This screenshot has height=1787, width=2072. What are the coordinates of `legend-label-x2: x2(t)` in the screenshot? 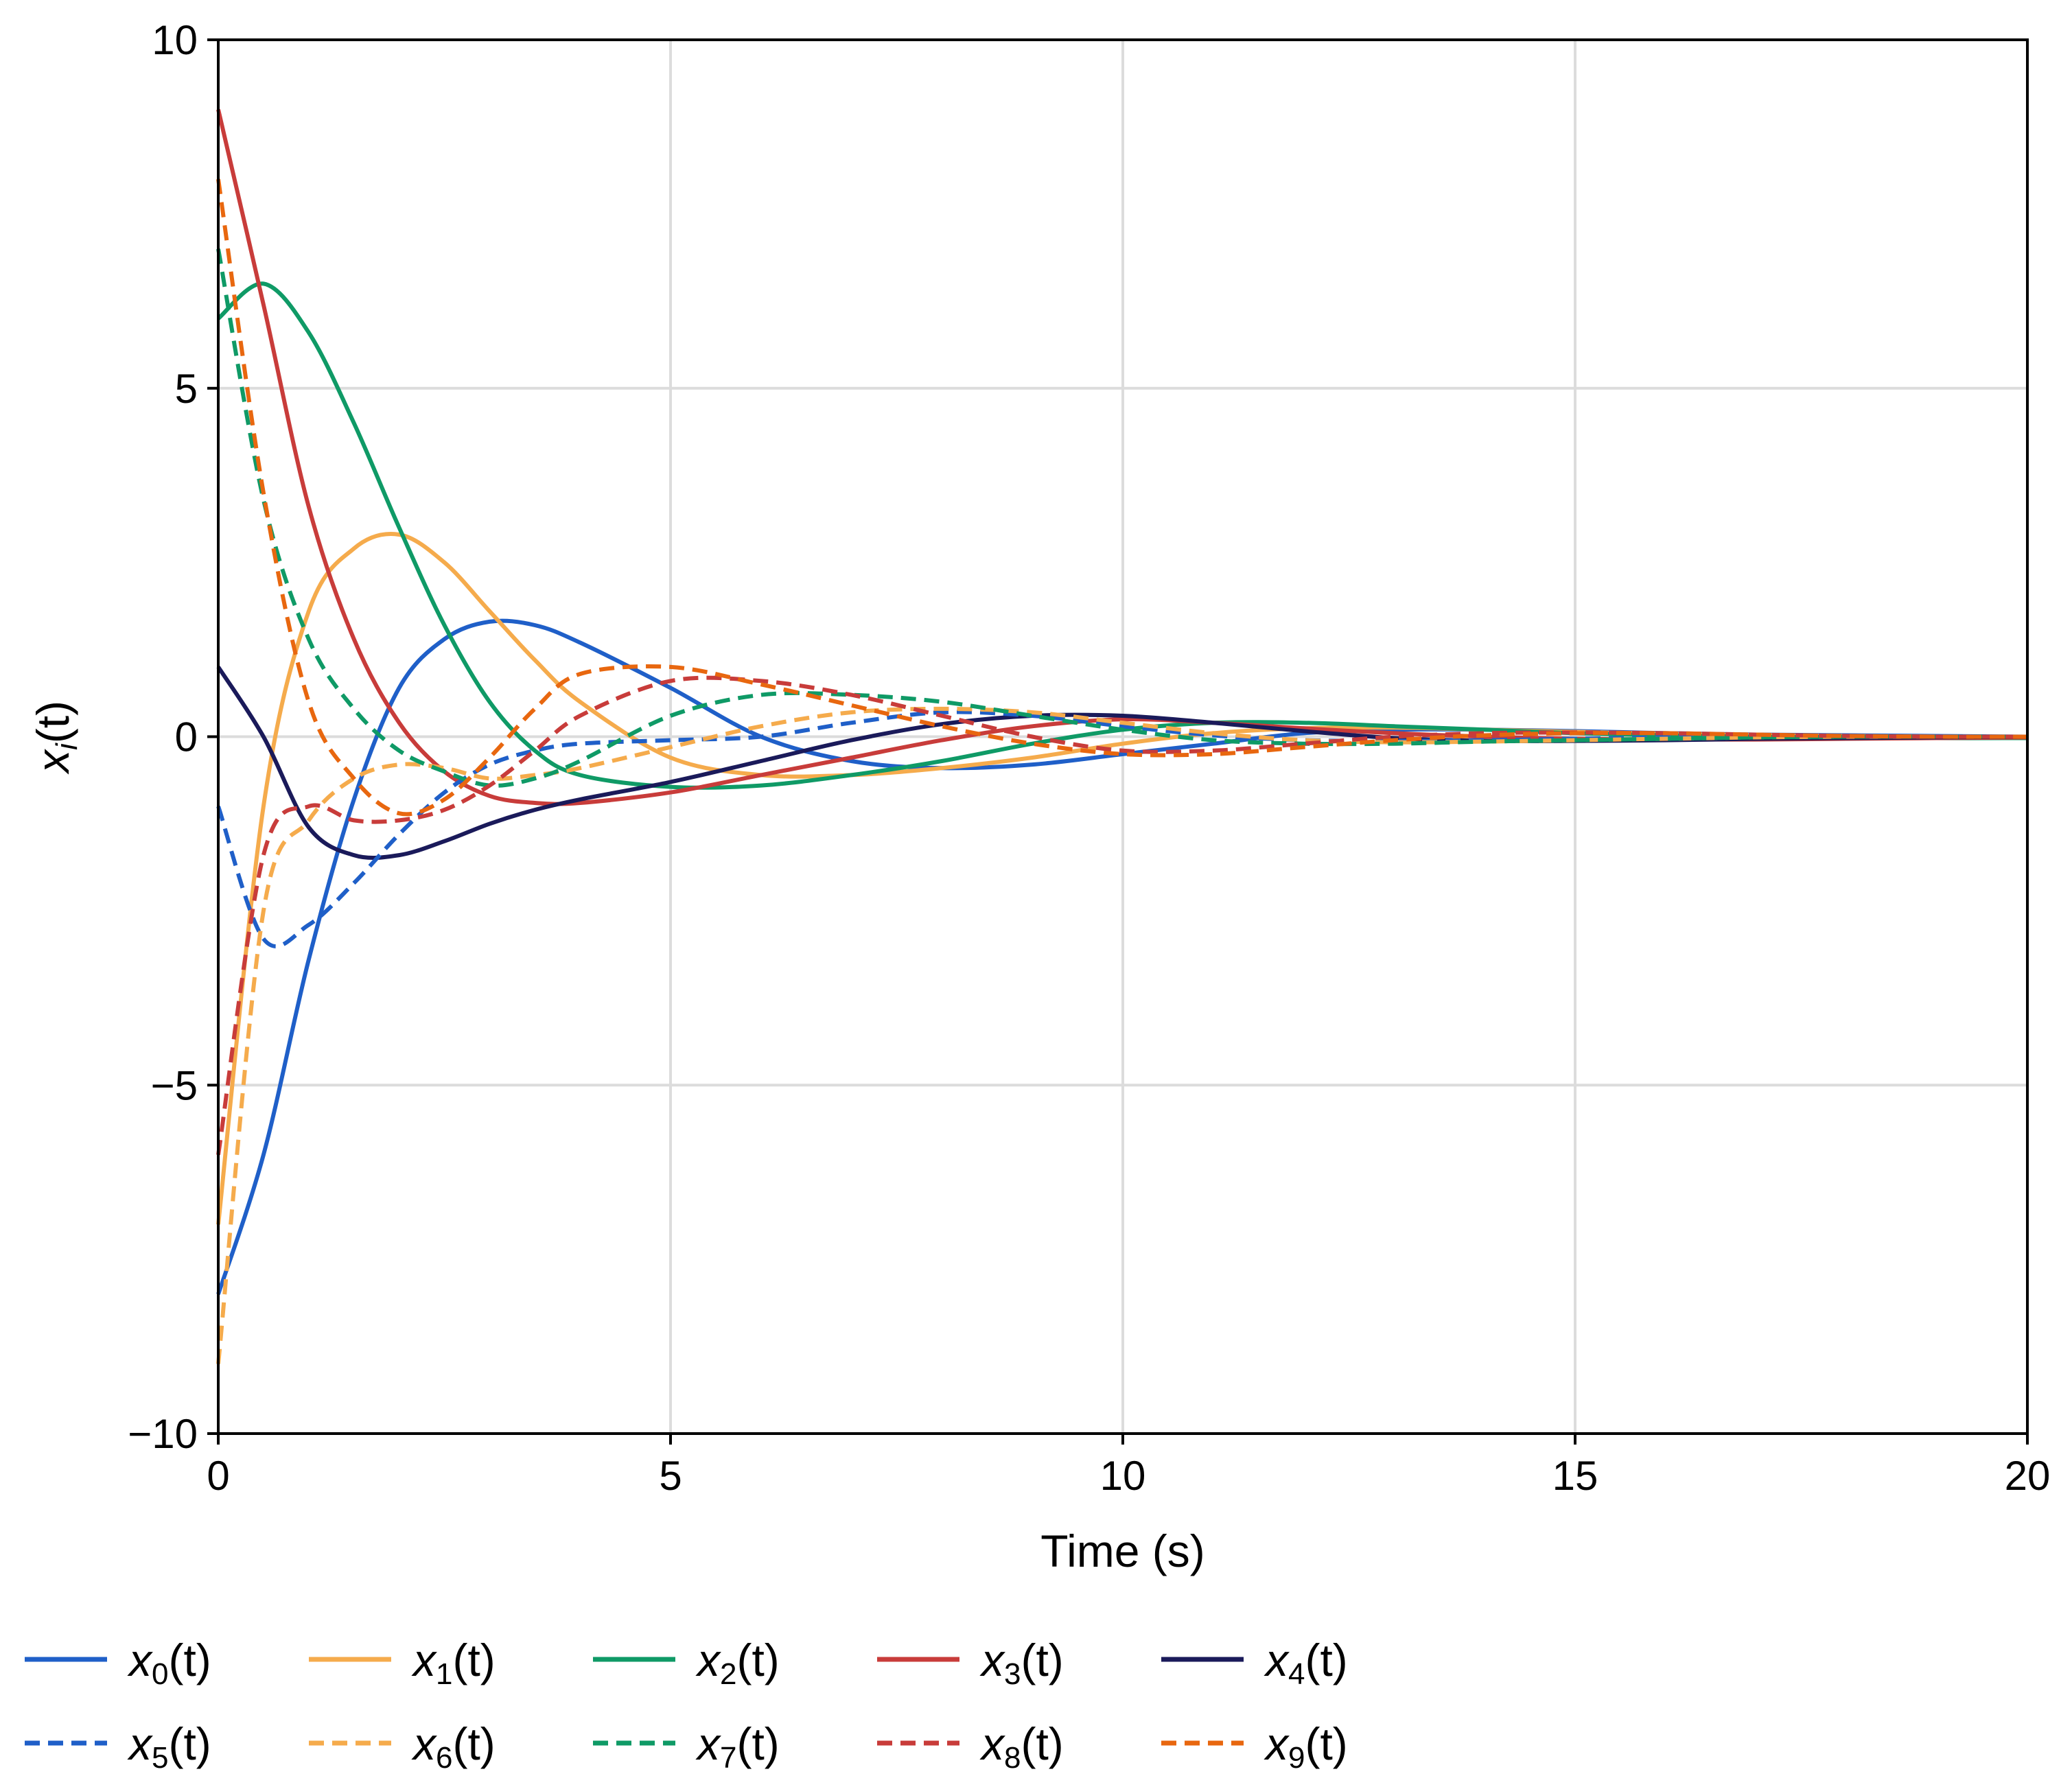 It's located at (738, 1663).